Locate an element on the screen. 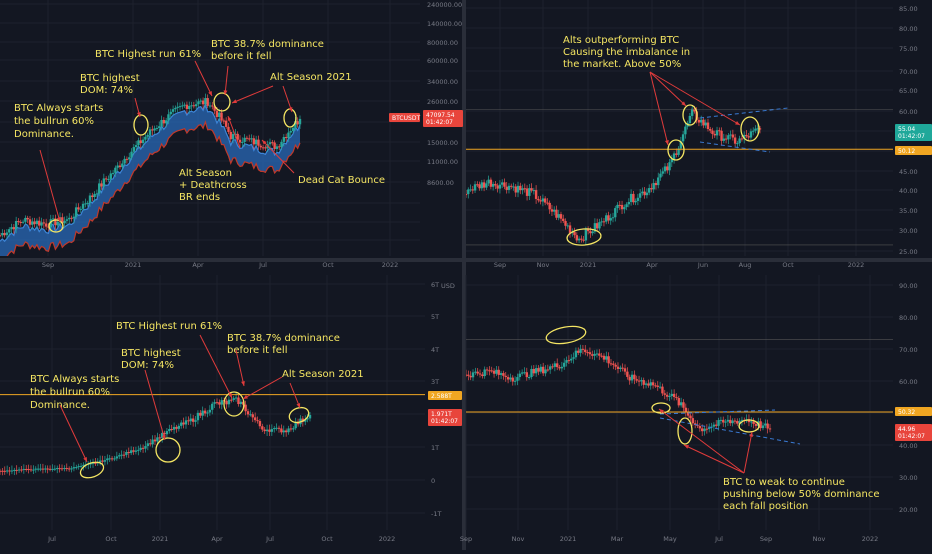 The width and height of the screenshot is (932, 554). time-tick-label: 2021 is located at coordinates (160, 539).